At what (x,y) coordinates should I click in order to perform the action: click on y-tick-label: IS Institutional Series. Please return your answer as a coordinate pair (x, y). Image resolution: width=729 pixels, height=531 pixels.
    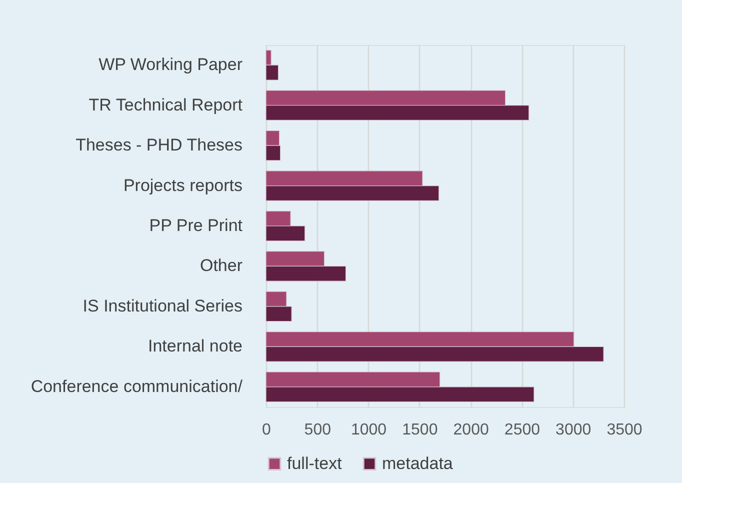
    Looking at the image, I should click on (162, 306).